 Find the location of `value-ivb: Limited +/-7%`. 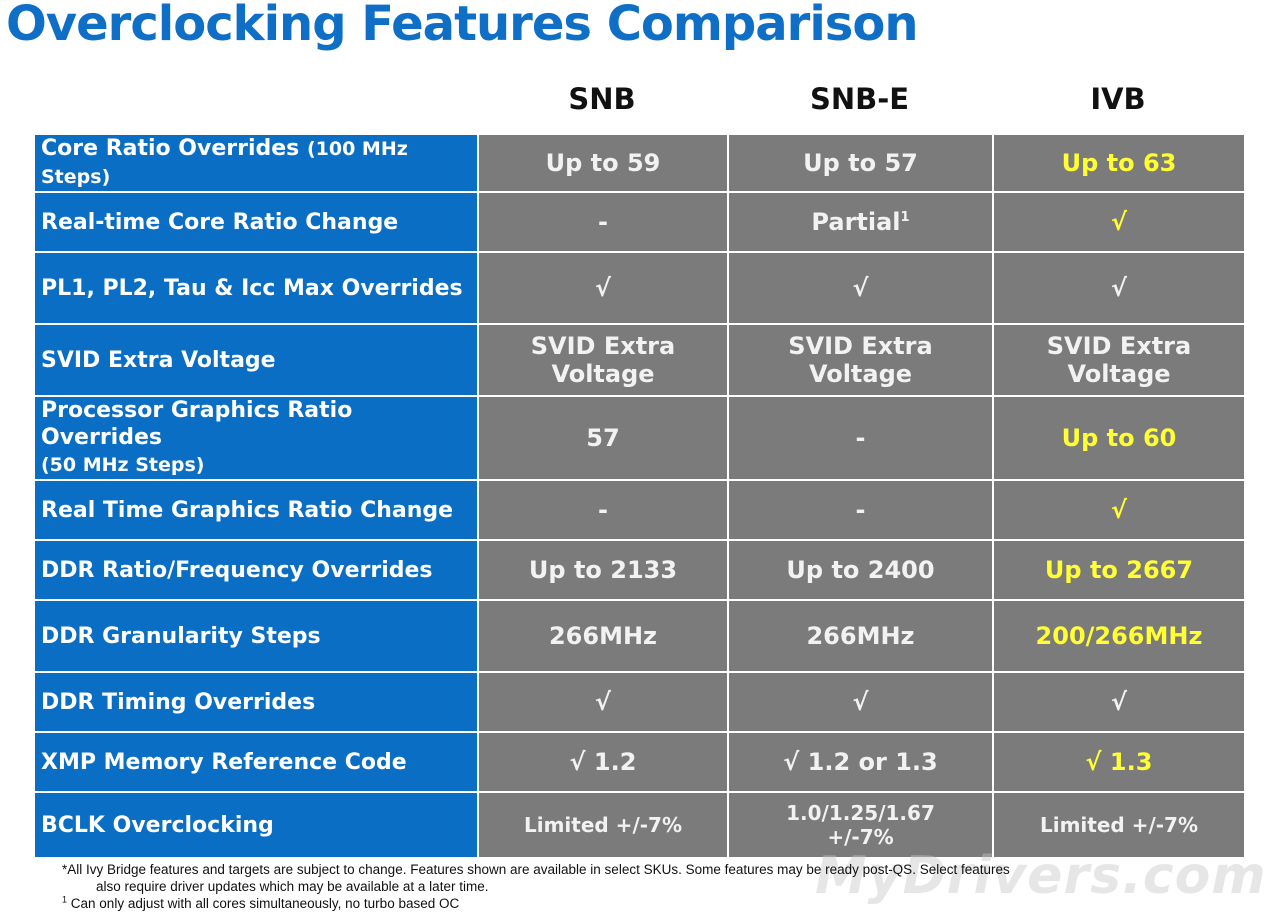

value-ivb: Limited +/-7% is located at coordinates (1119, 825).